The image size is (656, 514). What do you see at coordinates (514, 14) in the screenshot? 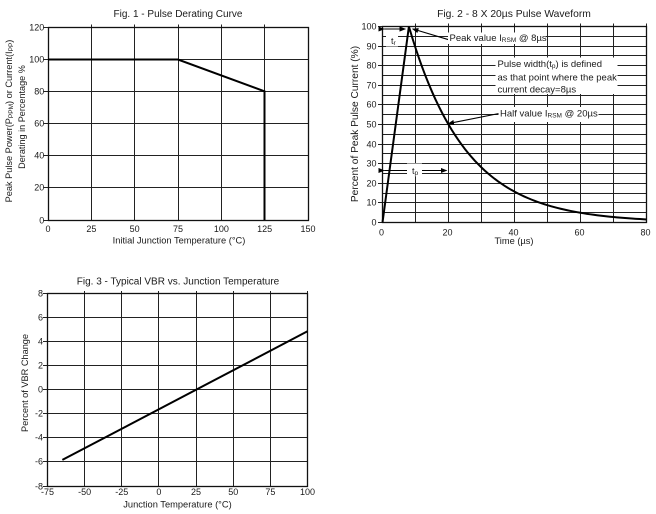
I see `svg-text:Fig. 2 - 8 X 20µs Pulse Wavefo: Fig. 2 - 8 X 20µs Pulse Waveform` at bounding box center [514, 14].